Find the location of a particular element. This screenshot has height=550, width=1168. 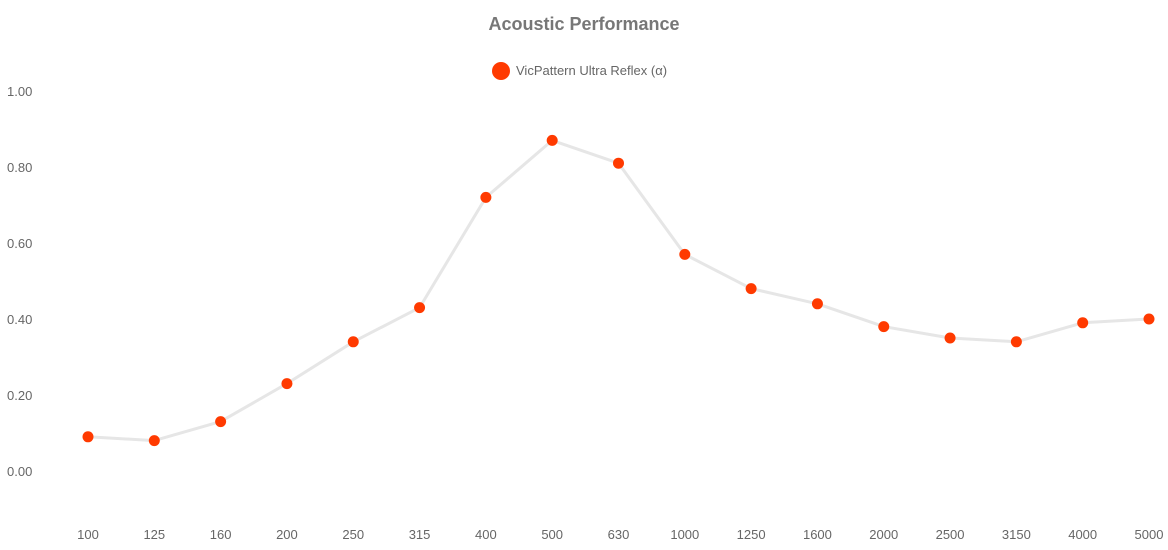

x-tick-label: 500 is located at coordinates (552, 534).